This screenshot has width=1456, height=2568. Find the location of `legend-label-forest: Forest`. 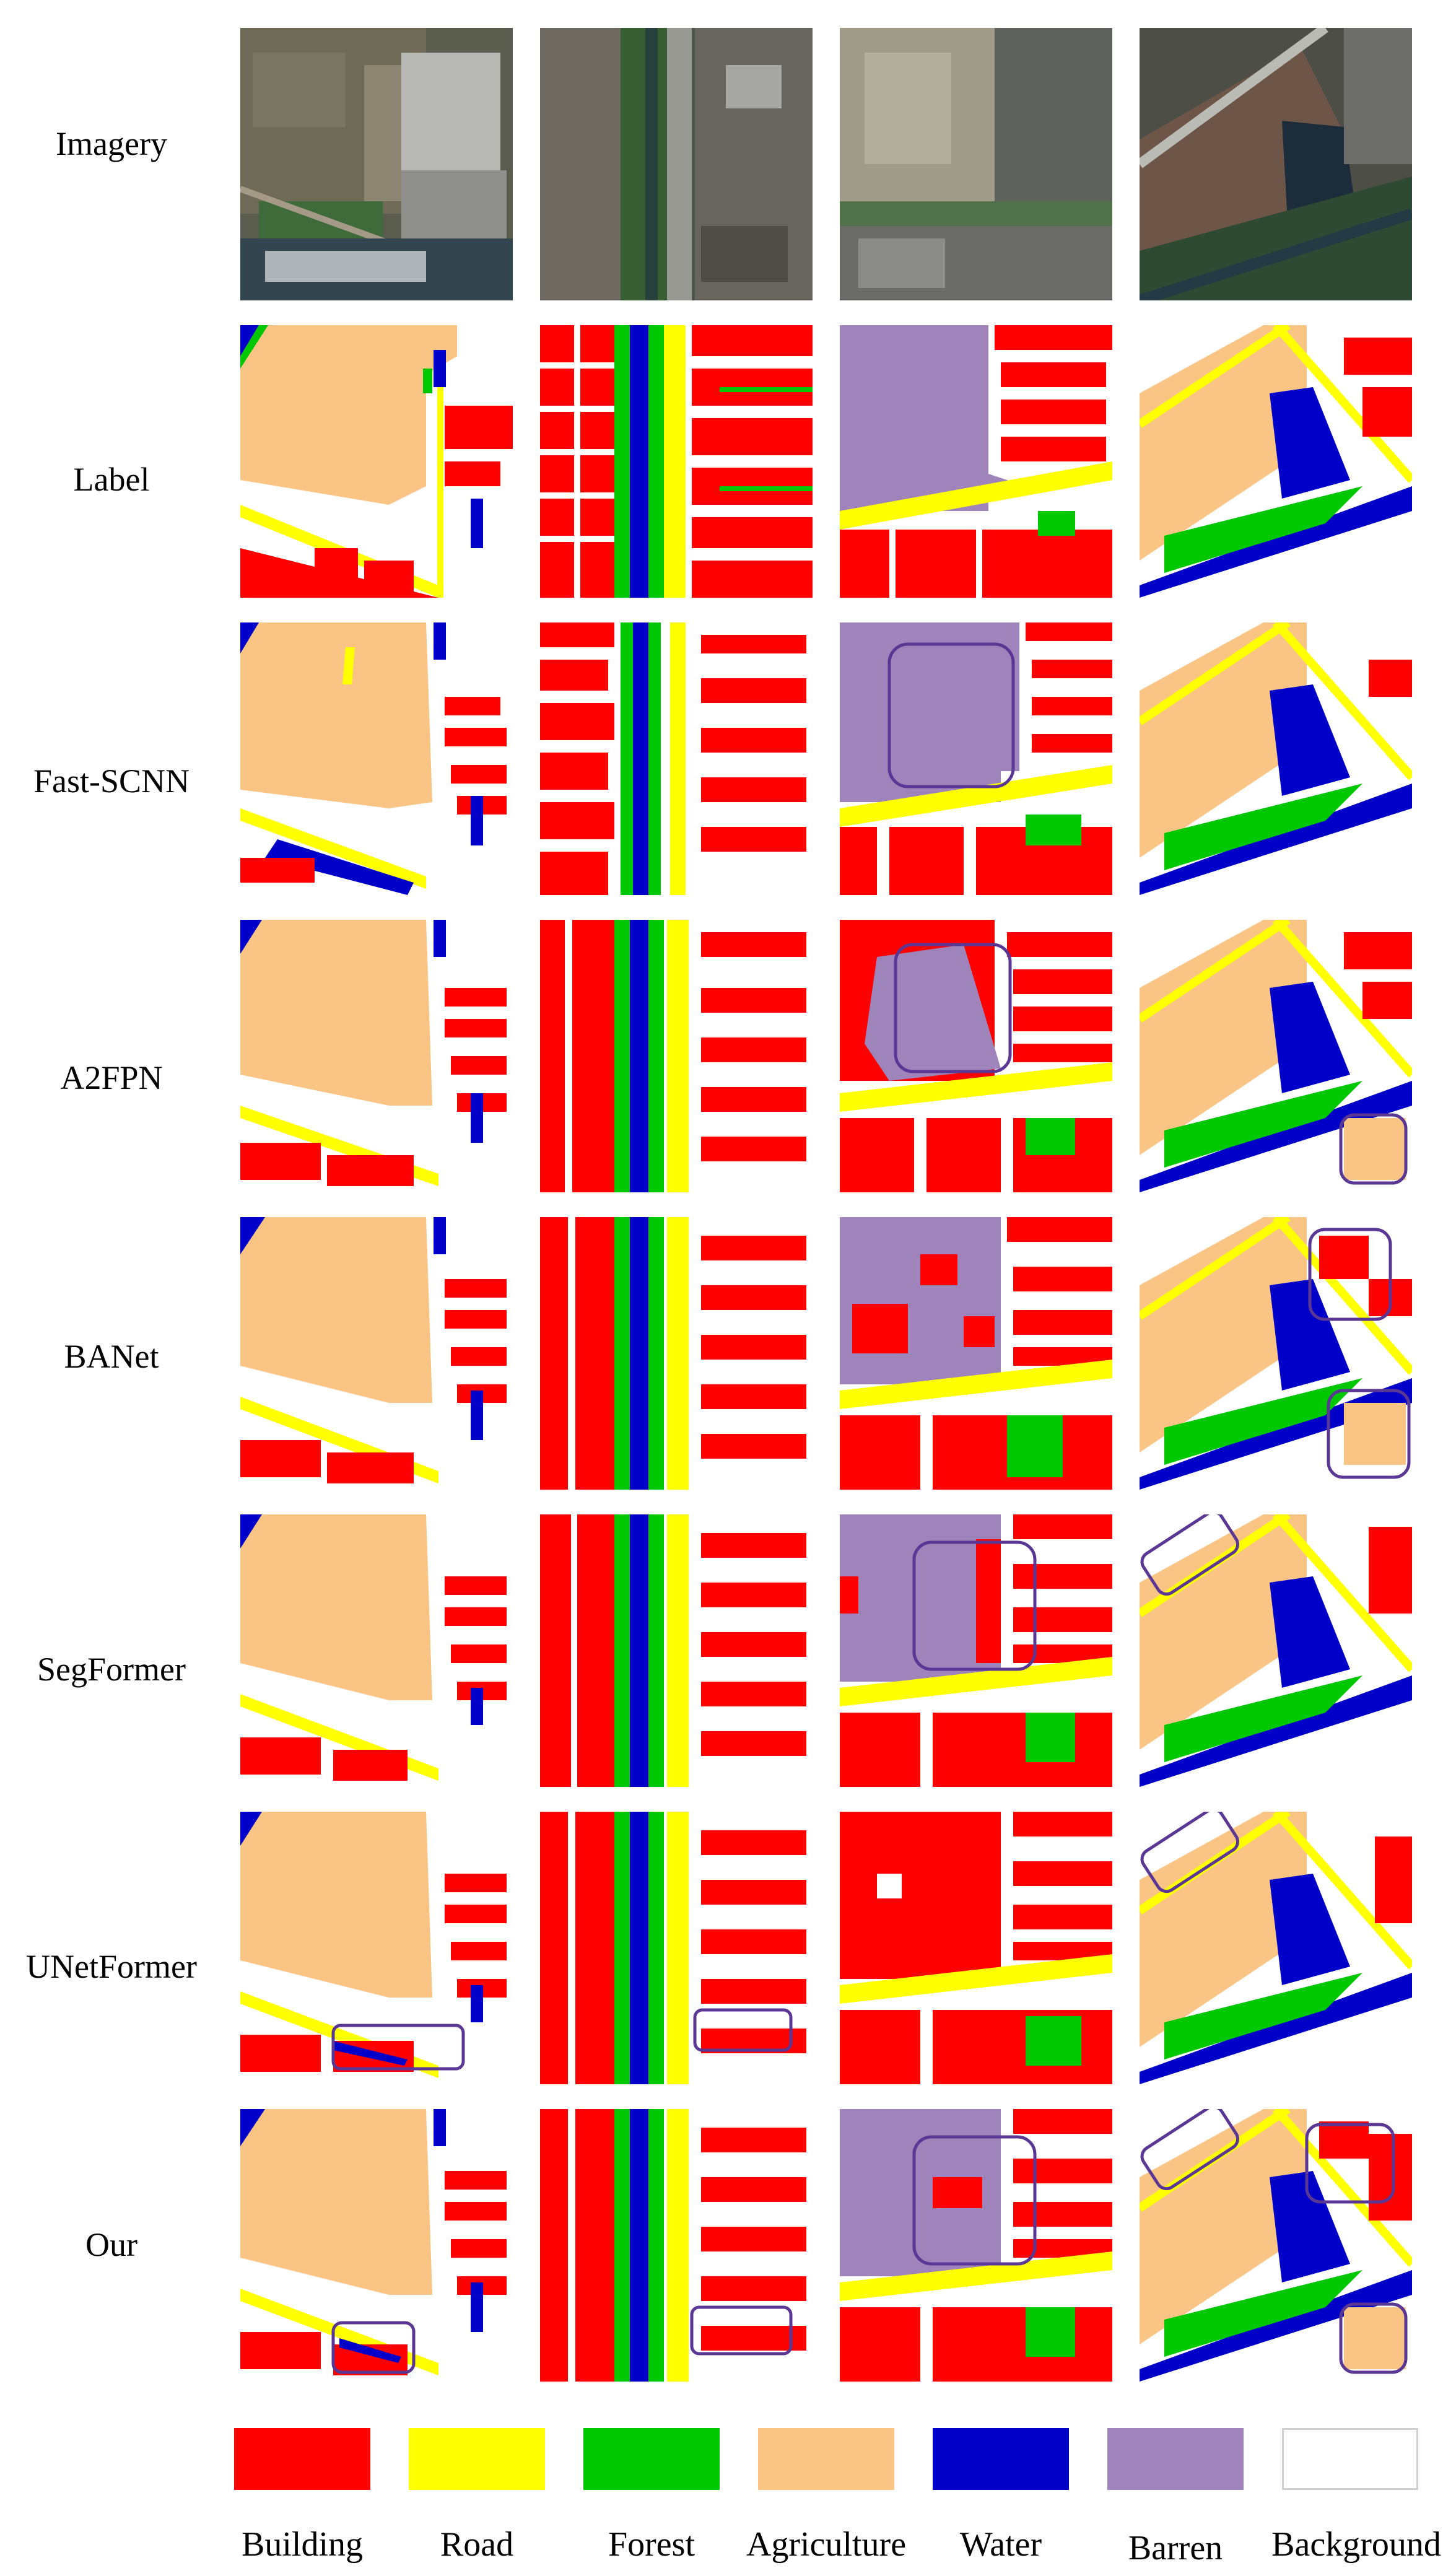

legend-label-forest: Forest is located at coordinates (652, 2544).